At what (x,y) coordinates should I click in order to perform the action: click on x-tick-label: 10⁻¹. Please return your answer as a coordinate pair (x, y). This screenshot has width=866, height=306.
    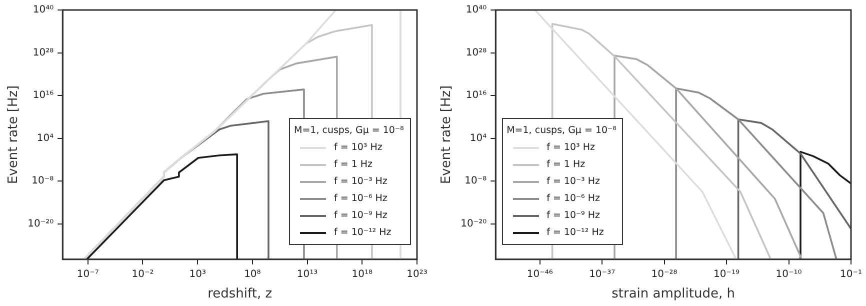
    Looking at the image, I should click on (851, 274).